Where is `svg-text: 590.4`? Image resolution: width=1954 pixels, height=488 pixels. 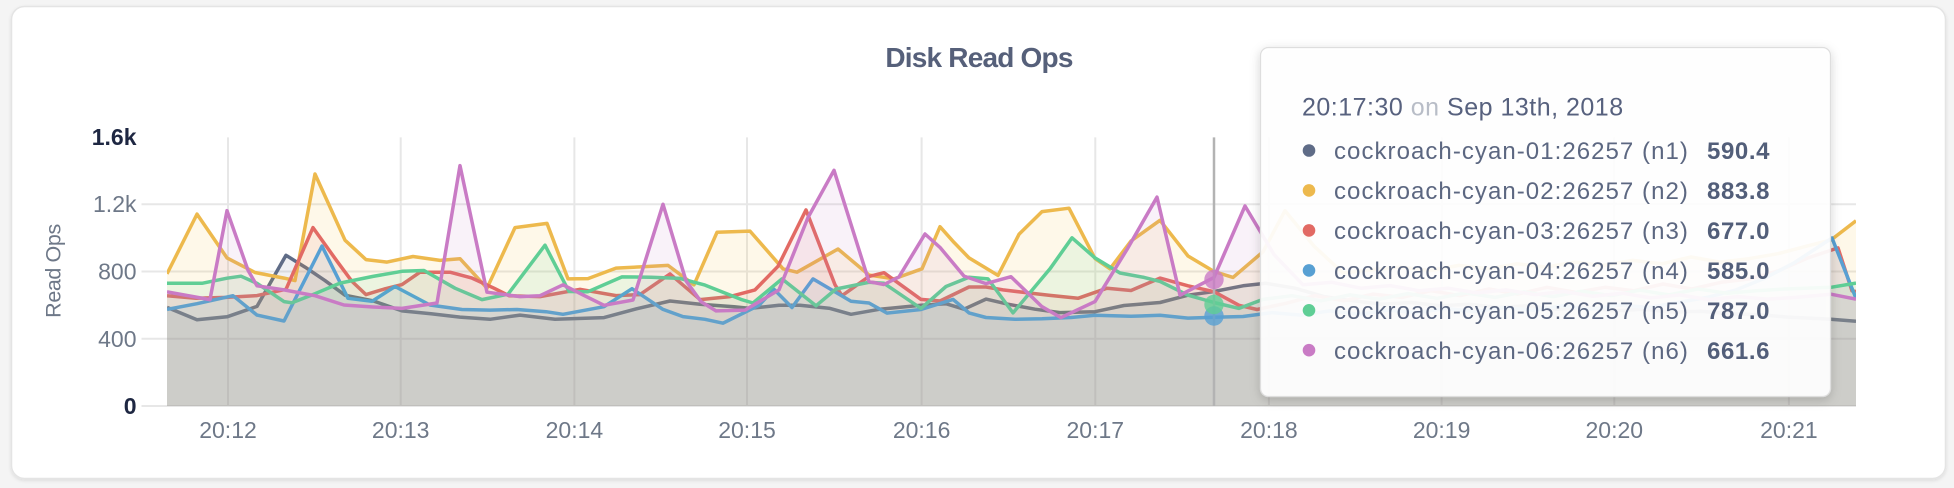
svg-text: 590.4 is located at coordinates (1738, 151).